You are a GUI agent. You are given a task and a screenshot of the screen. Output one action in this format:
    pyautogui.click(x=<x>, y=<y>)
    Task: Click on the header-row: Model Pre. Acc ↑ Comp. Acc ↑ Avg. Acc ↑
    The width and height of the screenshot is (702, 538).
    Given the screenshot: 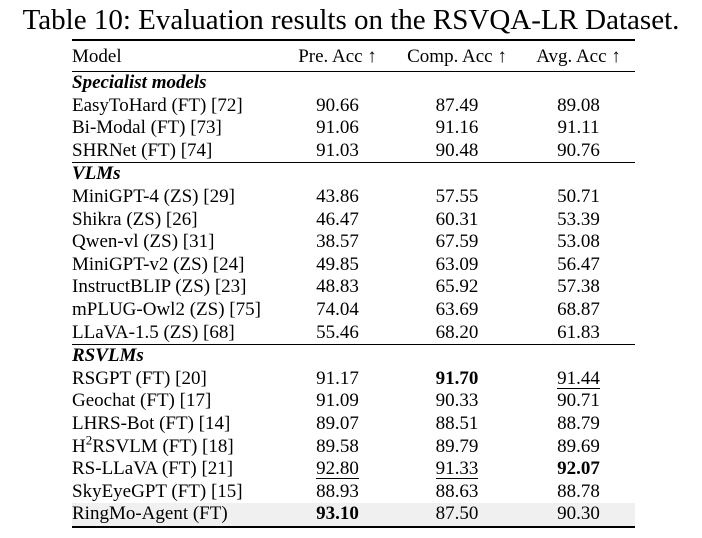 What is the action you would take?
    pyautogui.click(x=353, y=56)
    